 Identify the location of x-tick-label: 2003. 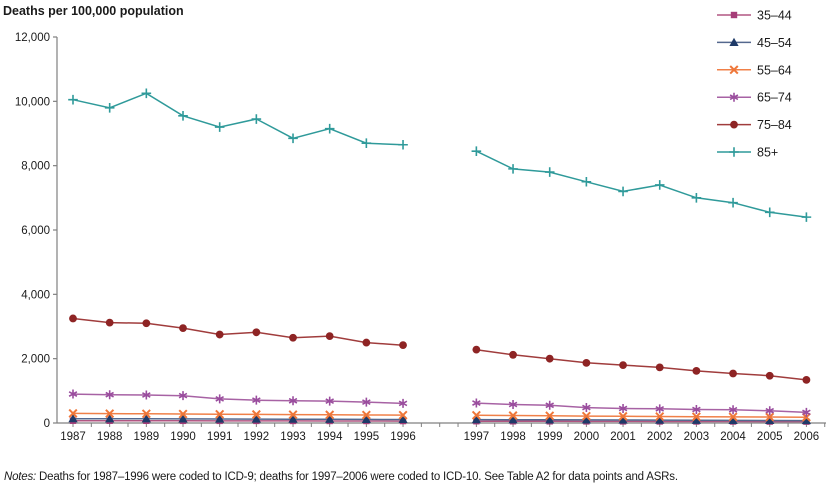
(697, 437).